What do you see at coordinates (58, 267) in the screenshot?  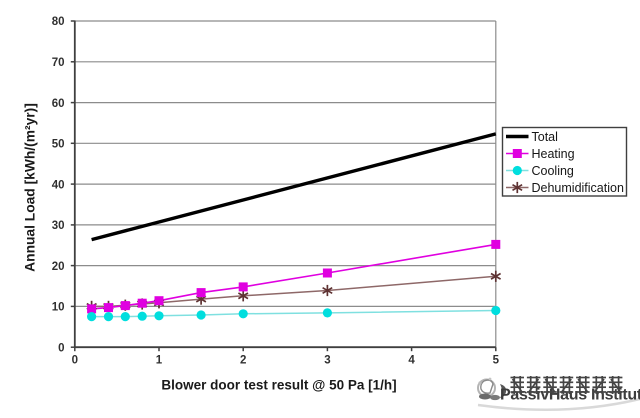 I see `svg-text: 20` at bounding box center [58, 267].